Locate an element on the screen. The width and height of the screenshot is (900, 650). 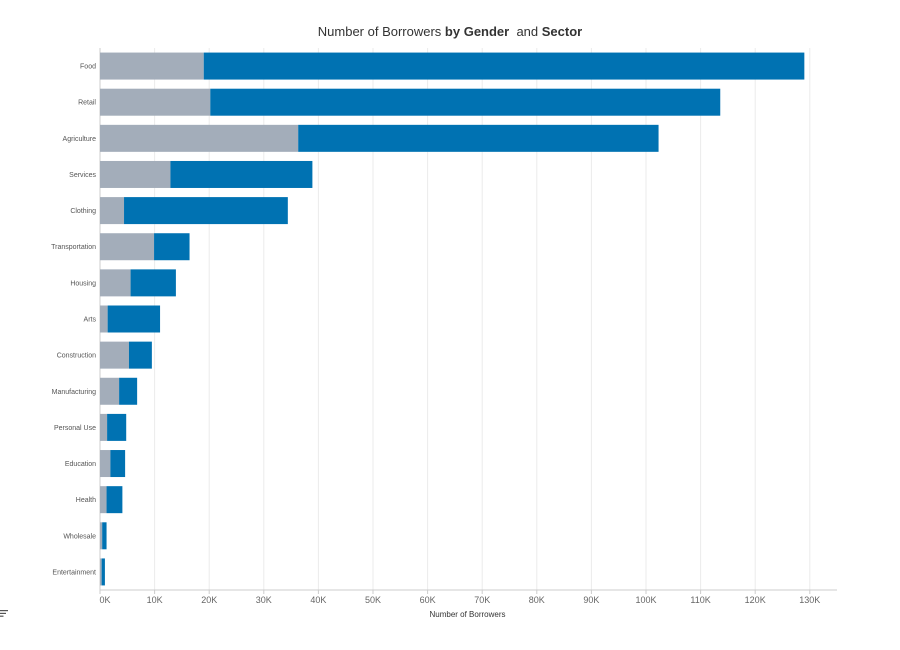
x-tick-label: 100K is located at coordinates (645, 600).